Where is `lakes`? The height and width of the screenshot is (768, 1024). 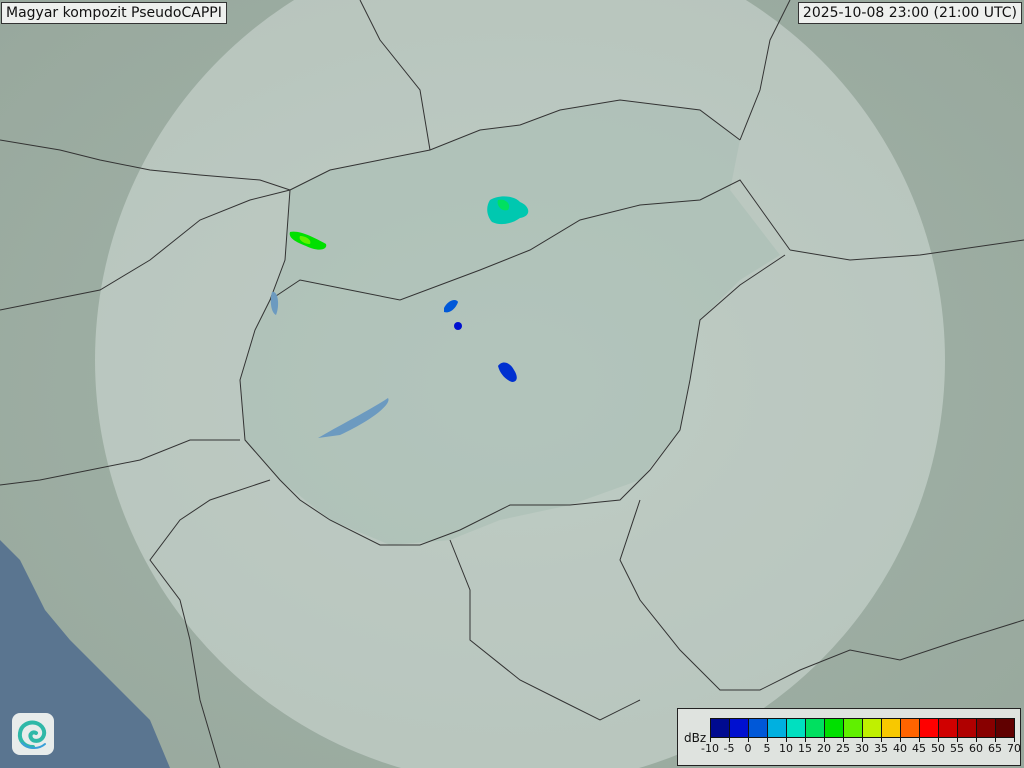 lakes is located at coordinates (329, 364).